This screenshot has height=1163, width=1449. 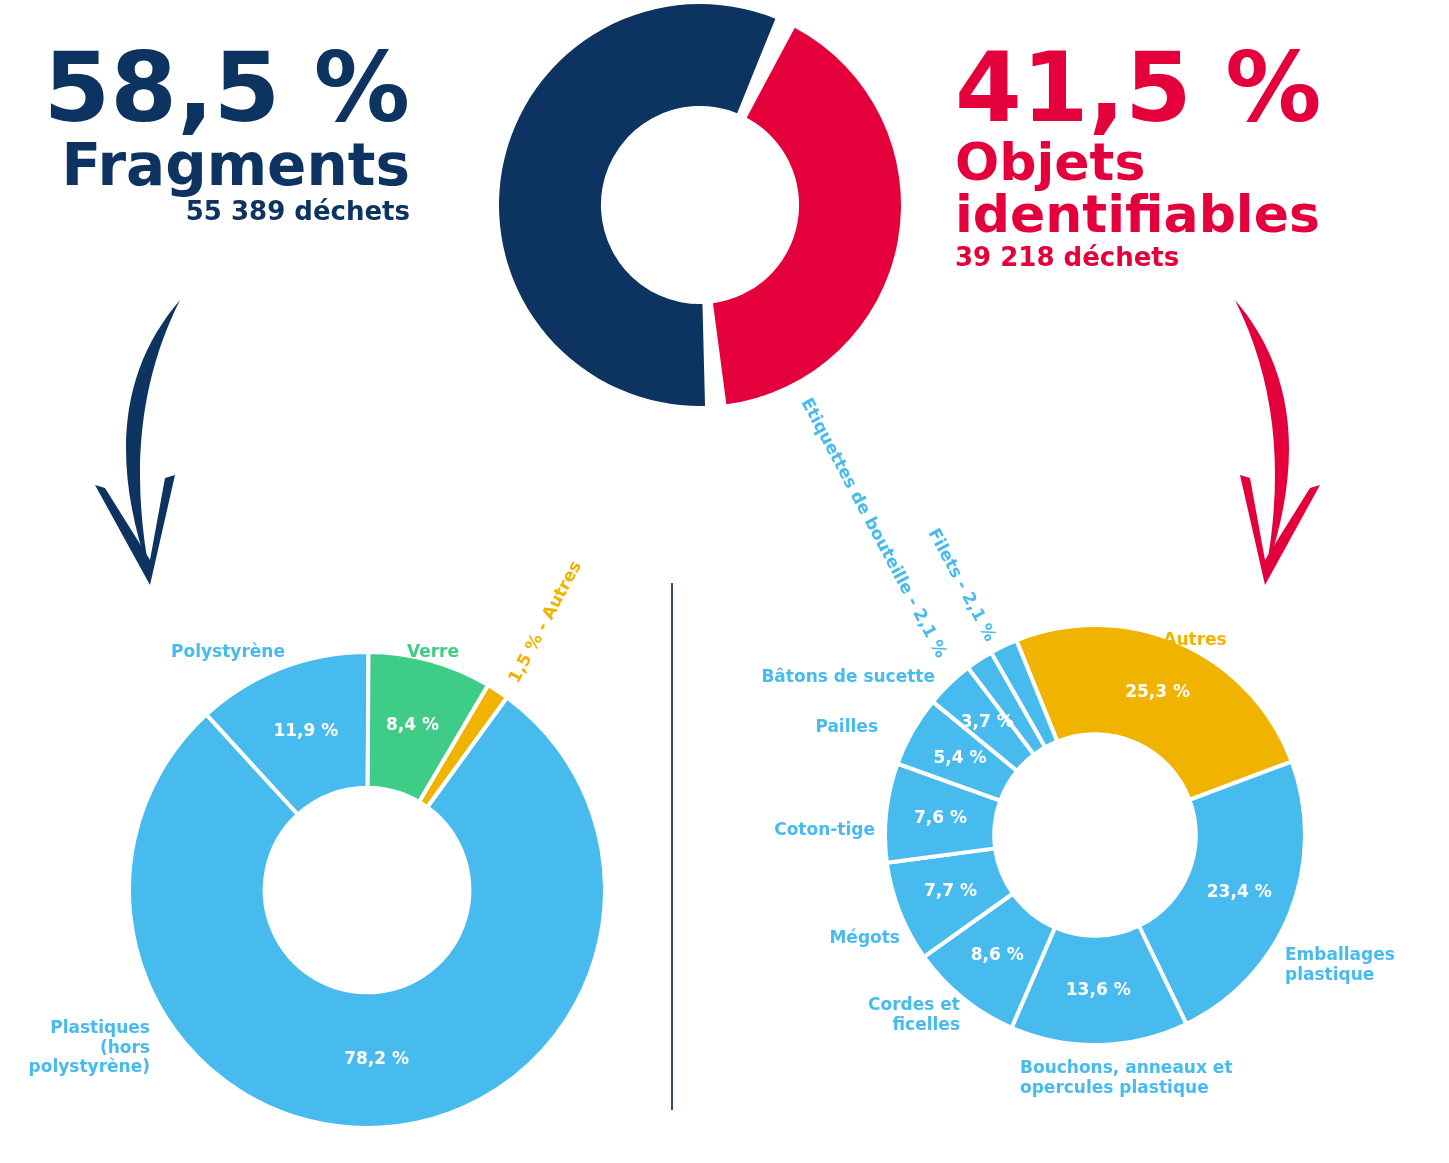 I want to click on data-label: 8,6 %, so click(x=997, y=954).